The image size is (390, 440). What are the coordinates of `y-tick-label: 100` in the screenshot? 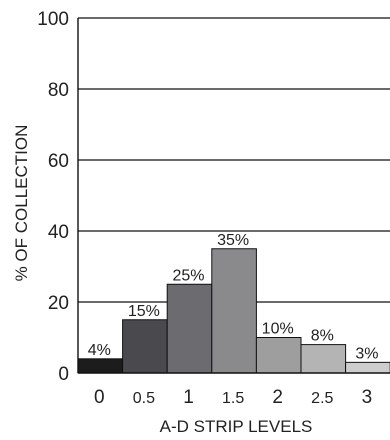 It's located at (53, 19).